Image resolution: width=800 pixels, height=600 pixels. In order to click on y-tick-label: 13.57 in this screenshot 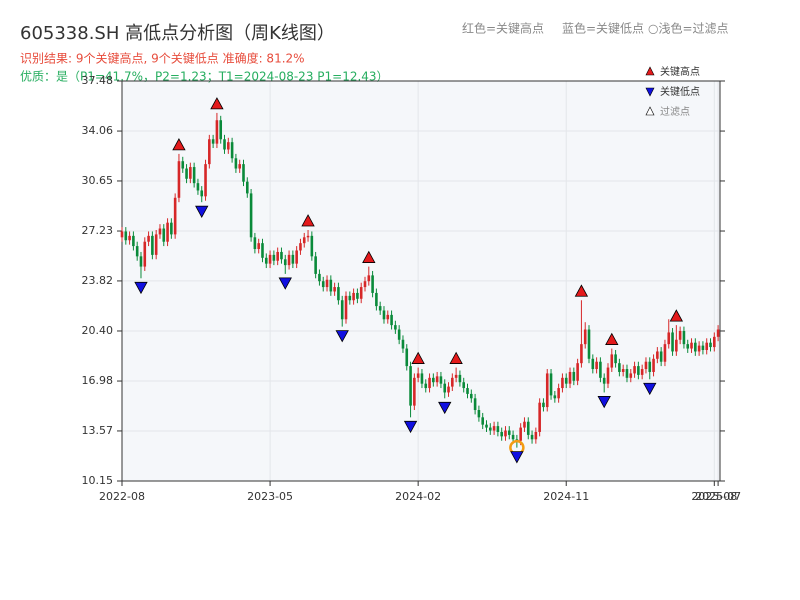, I will do `click(98, 430)`.